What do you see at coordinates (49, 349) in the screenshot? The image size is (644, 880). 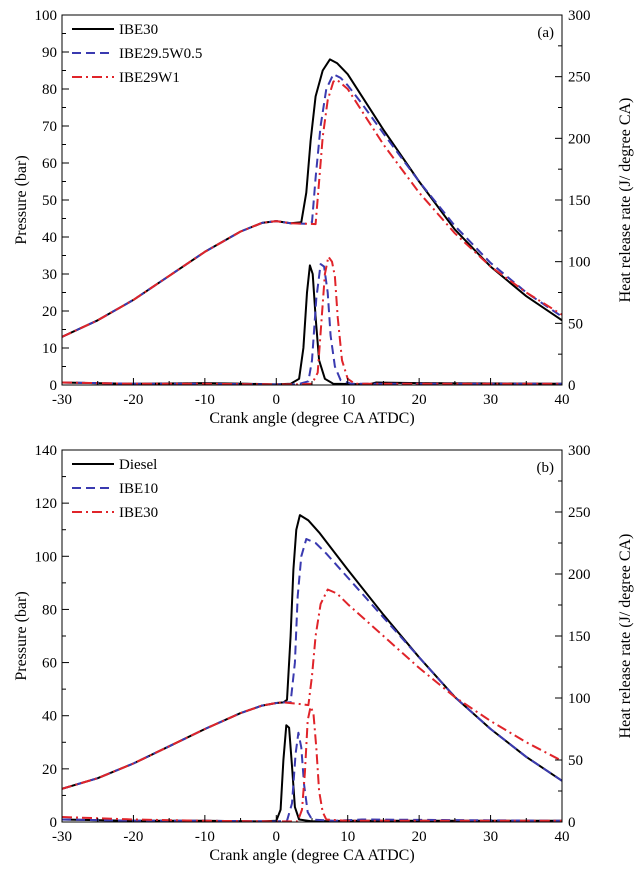 I see `y-tick-label: 10` at bounding box center [49, 349].